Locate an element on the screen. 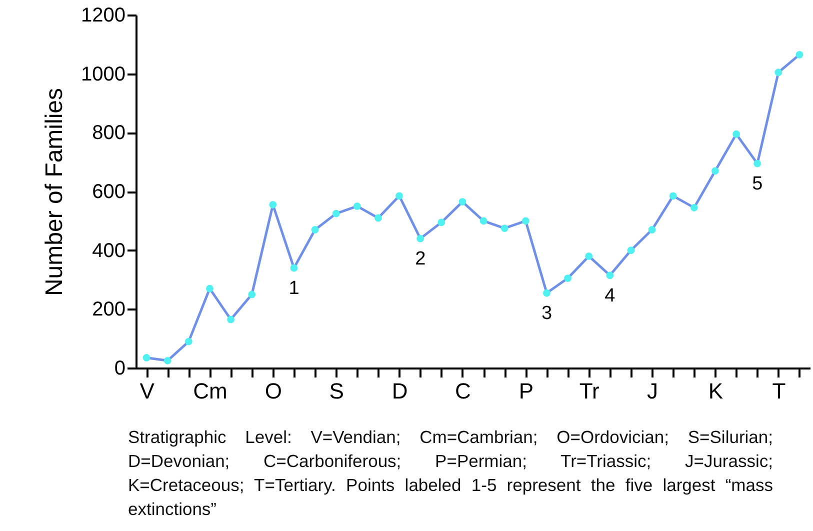 The image size is (813, 531). x-tick-label: C is located at coordinates (463, 391).